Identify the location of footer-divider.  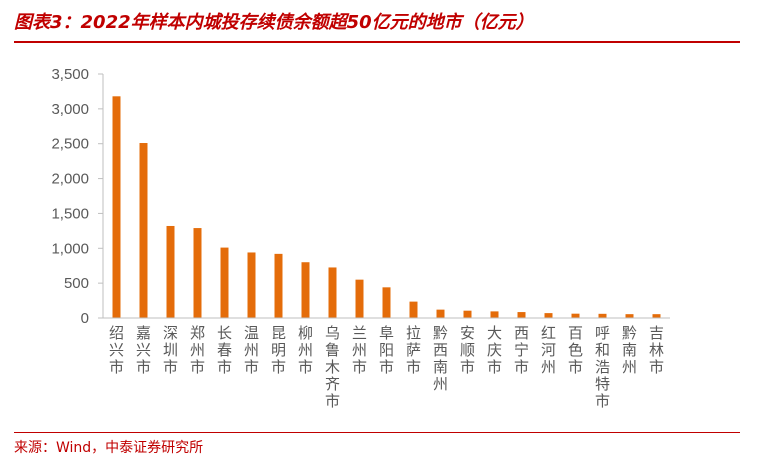
(377, 432).